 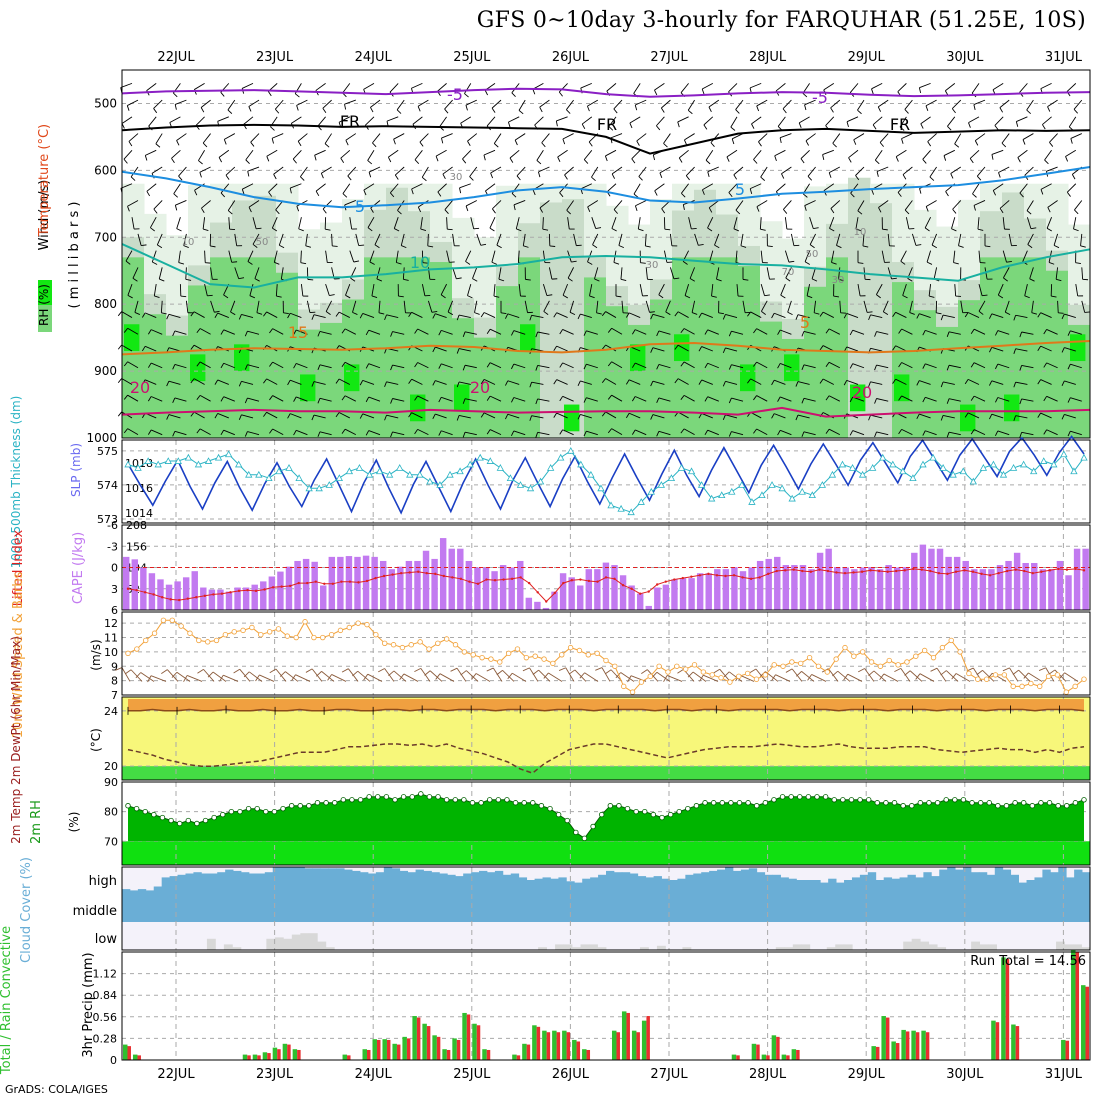 What do you see at coordinates (228, 947) in the screenshot?
I see `cloud-bar-low` at bounding box center [228, 947].